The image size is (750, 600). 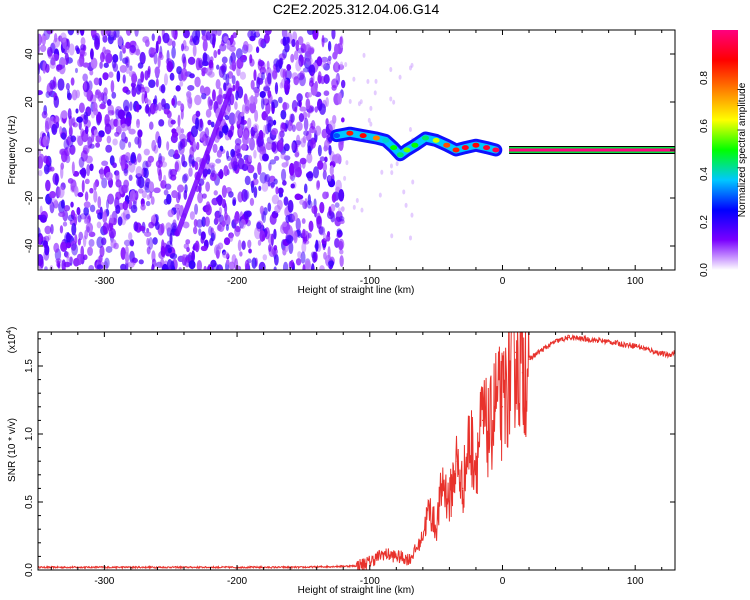 What do you see at coordinates (356, 9) in the screenshot?
I see `figure-title: C2E2.2025.312.04.06.G14` at bounding box center [356, 9].